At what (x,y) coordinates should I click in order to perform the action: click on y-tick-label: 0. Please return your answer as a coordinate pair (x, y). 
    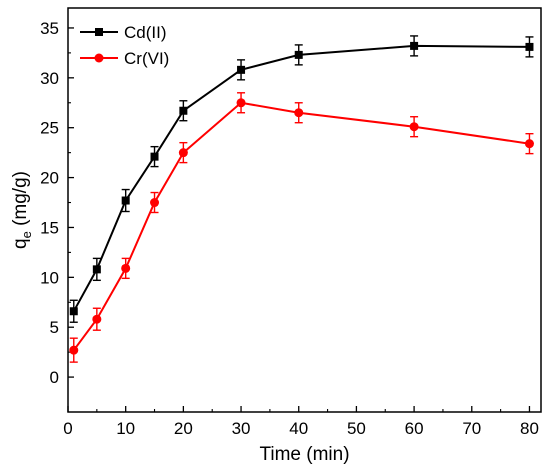
    Looking at the image, I should click on (54, 377).